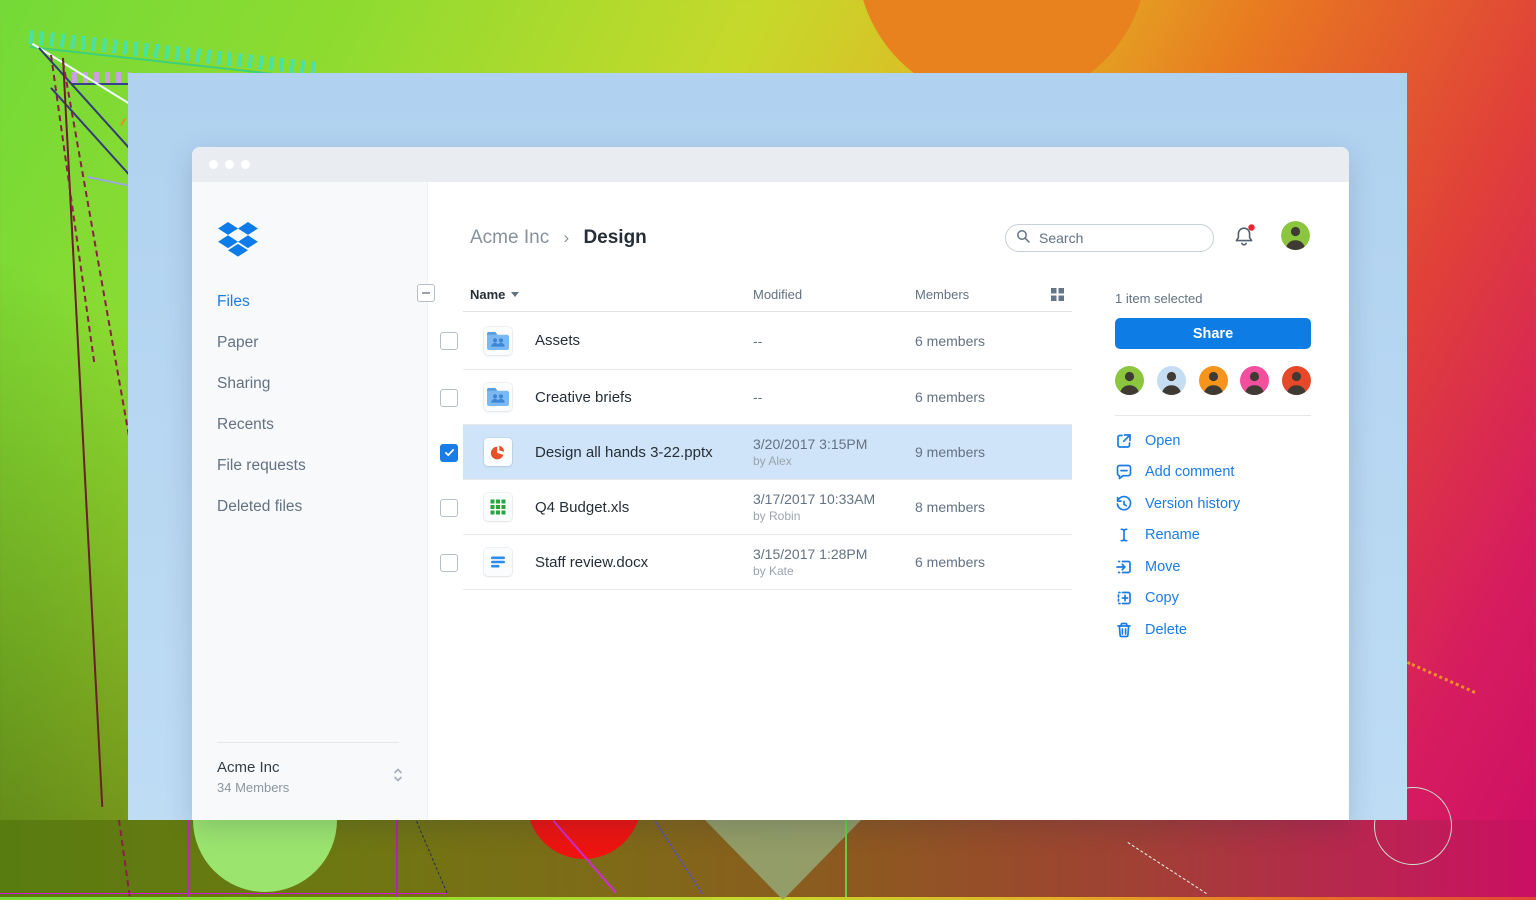 The height and width of the screenshot is (900, 1536). Describe the element at coordinates (615, 237) in the screenshot. I see `breadcrumb-current: Design` at that location.